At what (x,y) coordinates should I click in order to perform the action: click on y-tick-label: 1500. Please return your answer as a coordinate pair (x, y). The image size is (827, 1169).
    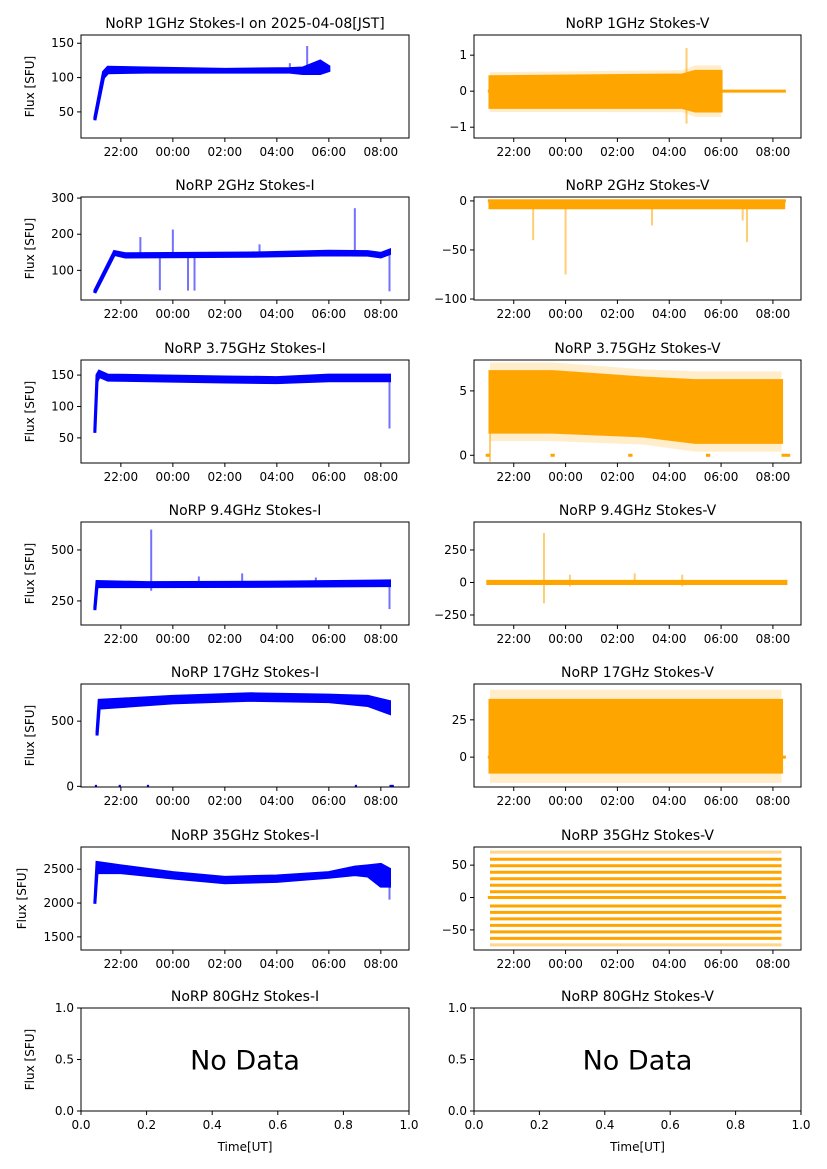
    Looking at the image, I should click on (58, 937).